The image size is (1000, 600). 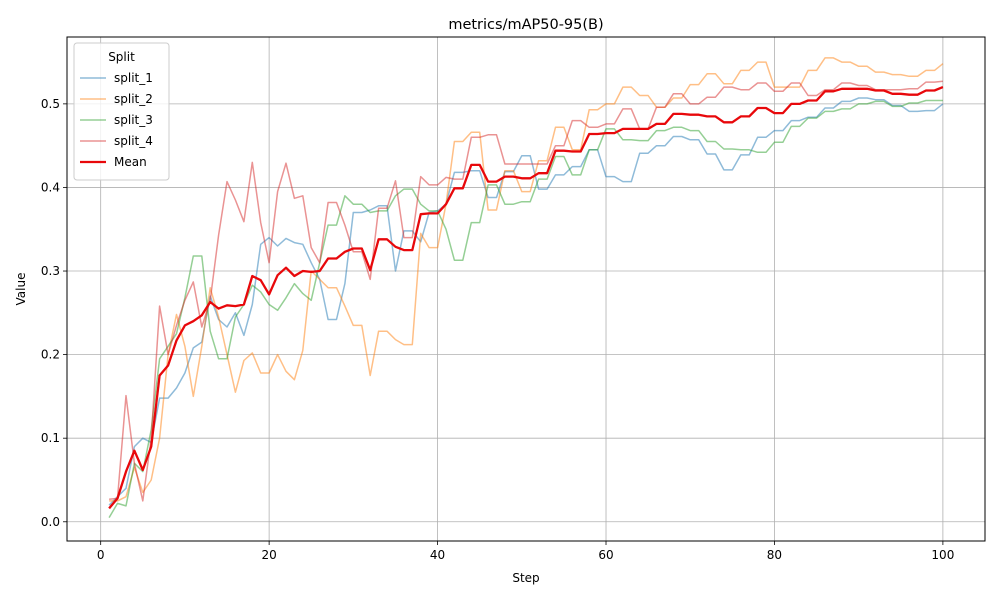 I want to click on y-tick-label: 0.5, so click(x=50, y=104).